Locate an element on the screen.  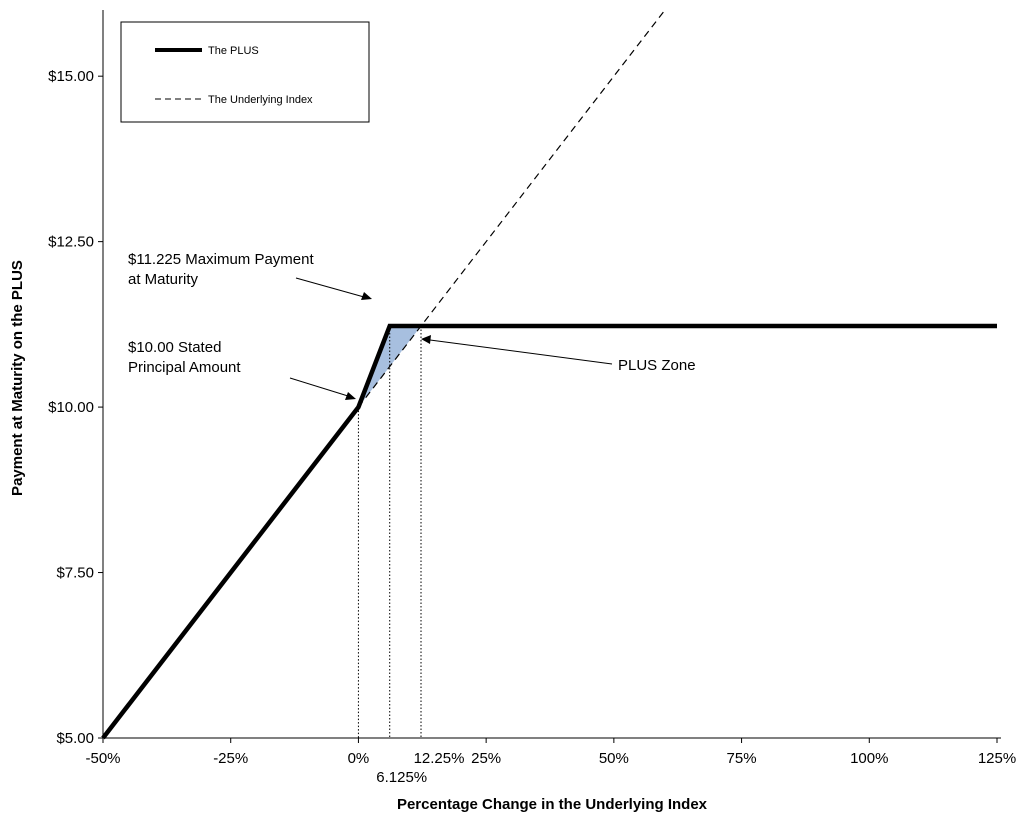
legend-box is located at coordinates (245, 72).